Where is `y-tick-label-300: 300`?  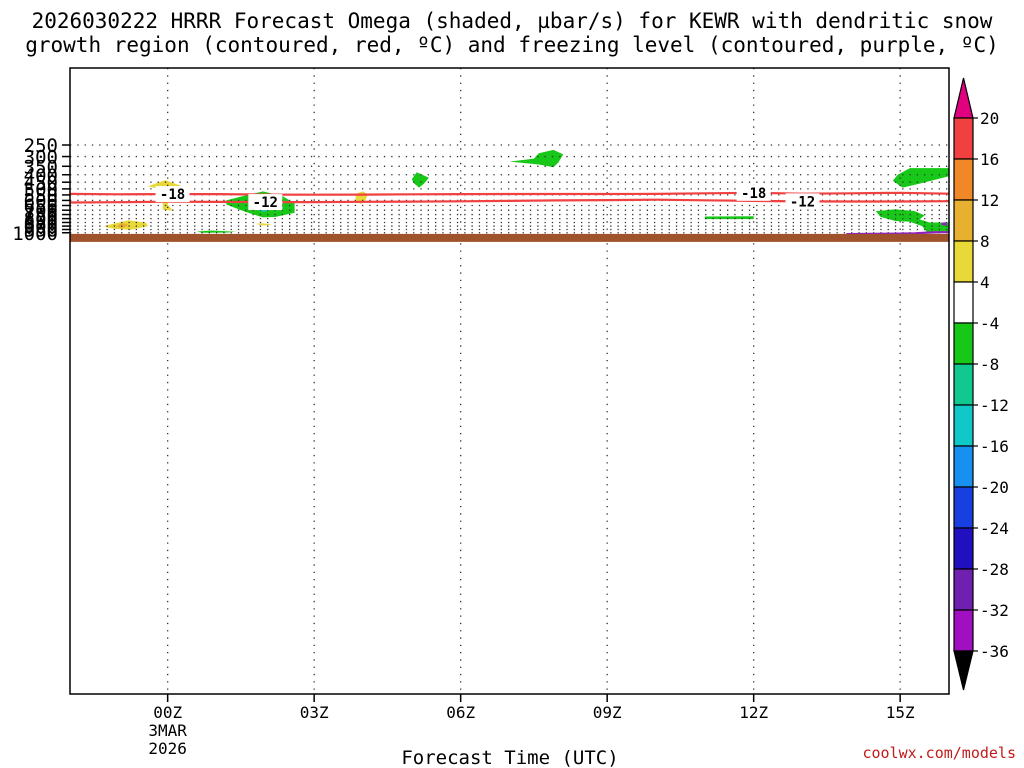
y-tick-label-300: 300 is located at coordinates (41, 158).